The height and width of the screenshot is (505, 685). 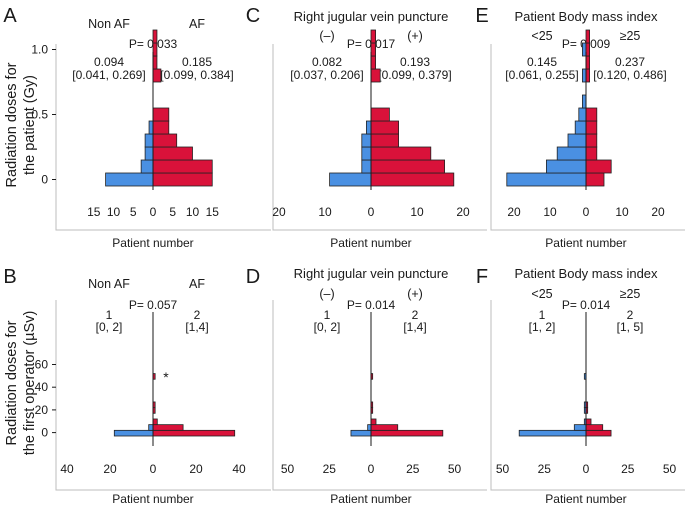 I want to click on iqr-right: [1, 5], so click(x=630, y=327).